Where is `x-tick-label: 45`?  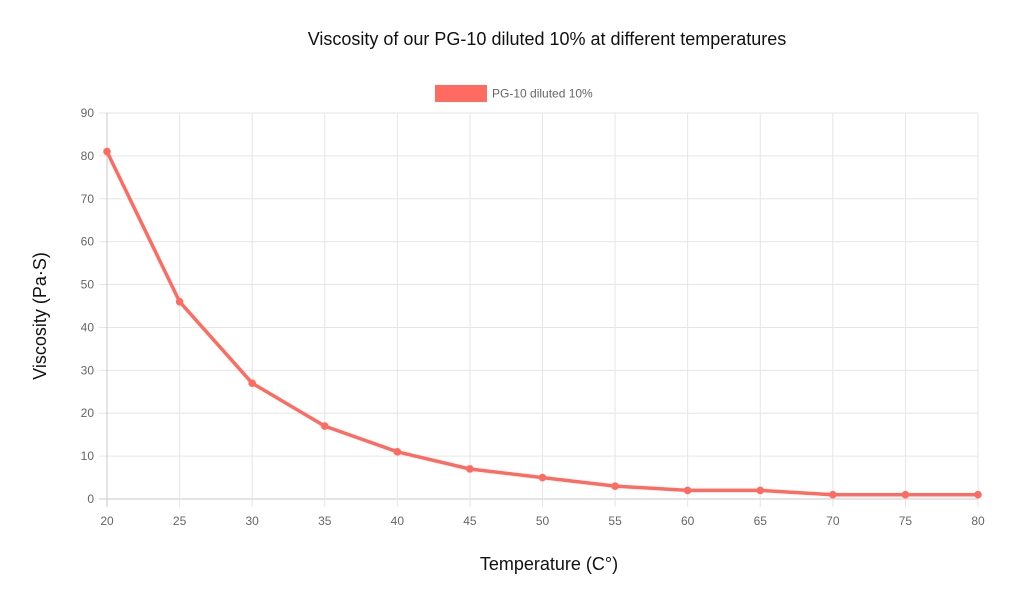
x-tick-label: 45 is located at coordinates (470, 521).